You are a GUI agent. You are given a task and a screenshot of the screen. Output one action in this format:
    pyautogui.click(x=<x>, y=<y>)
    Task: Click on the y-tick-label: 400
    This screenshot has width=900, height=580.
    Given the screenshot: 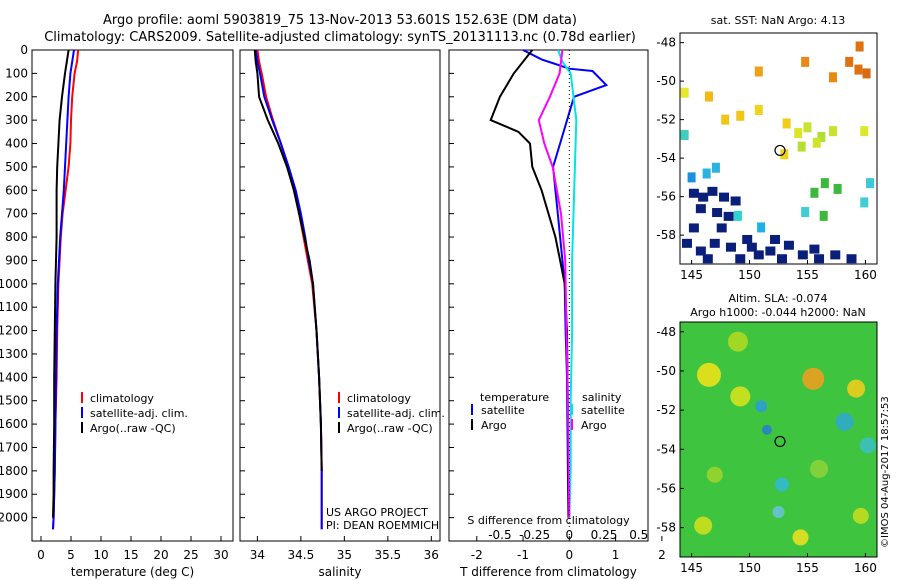 What is the action you would take?
    pyautogui.click(x=16, y=144)
    